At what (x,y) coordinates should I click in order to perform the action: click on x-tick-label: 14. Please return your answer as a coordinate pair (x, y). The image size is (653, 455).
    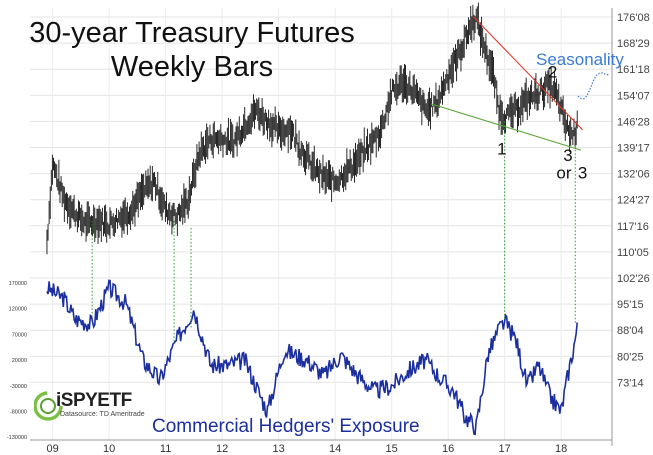
    Looking at the image, I should click on (335, 449).